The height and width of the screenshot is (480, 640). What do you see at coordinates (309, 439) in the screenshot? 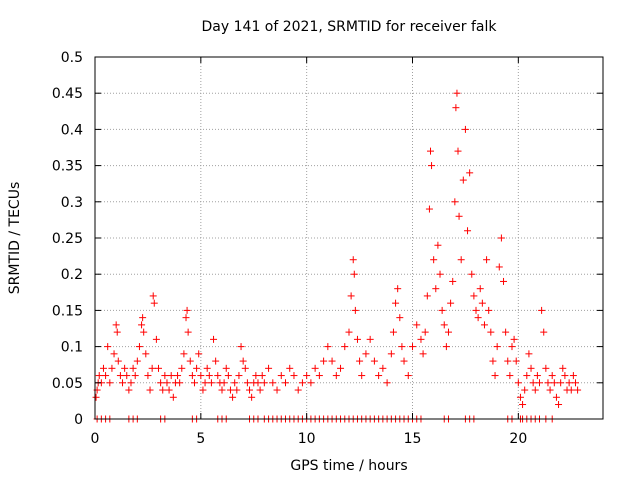
I see `x-tick-labels: 0 5 10 15 20` at bounding box center [309, 439].